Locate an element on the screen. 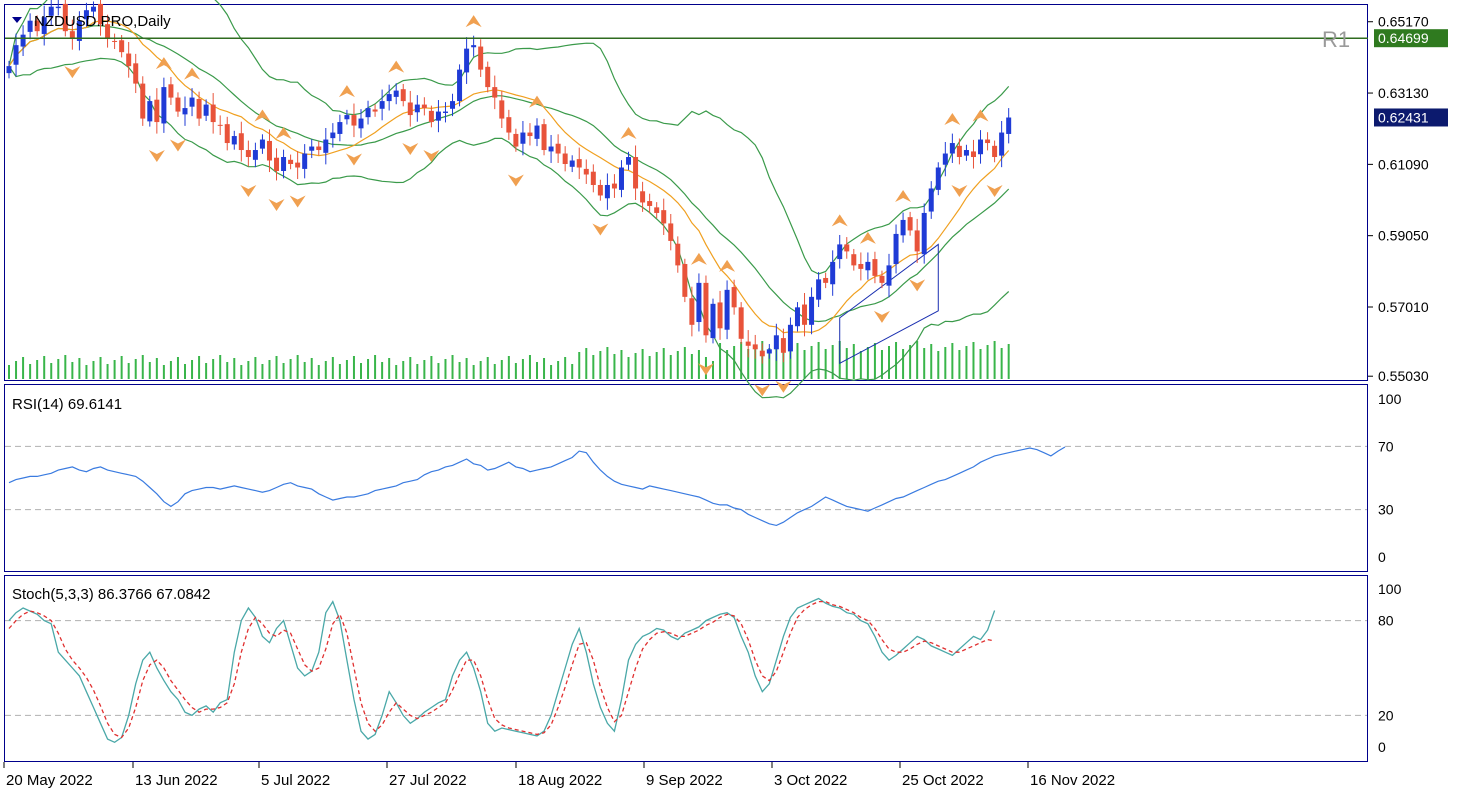 The width and height of the screenshot is (1464, 803). rsi-line is located at coordinates (537, 486).